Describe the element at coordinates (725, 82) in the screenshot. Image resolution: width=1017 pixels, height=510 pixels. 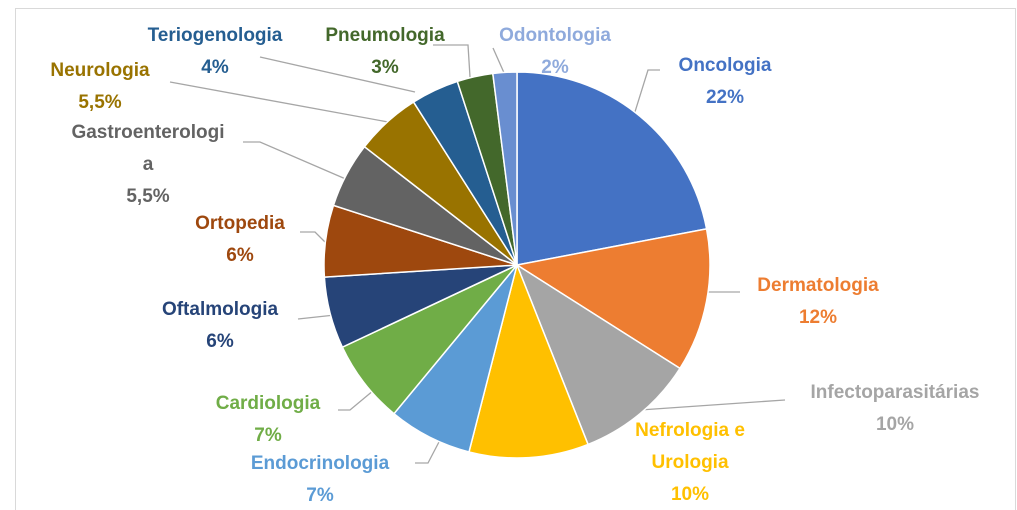
I see `data-label: Oncologia 22%` at that location.